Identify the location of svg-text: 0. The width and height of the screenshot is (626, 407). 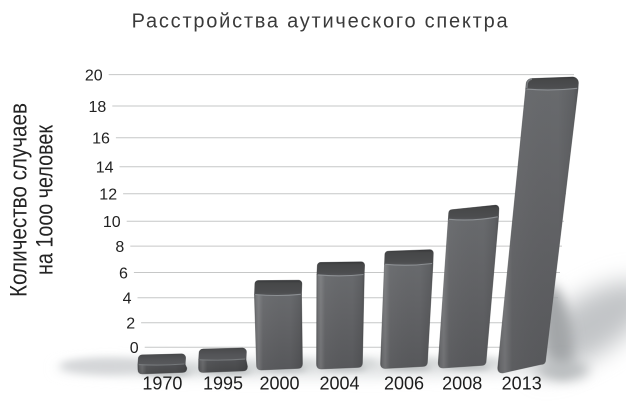
(134, 348).